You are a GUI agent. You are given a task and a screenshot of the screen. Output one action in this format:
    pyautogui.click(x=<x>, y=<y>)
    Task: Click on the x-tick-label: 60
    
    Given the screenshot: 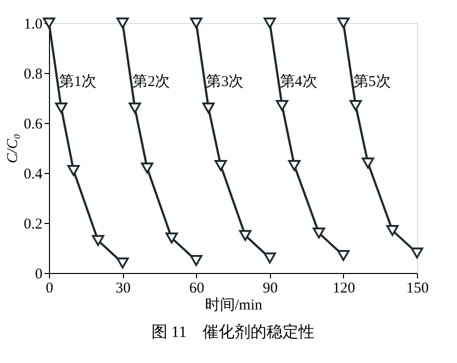 What is the action you would take?
    pyautogui.click(x=196, y=288)
    